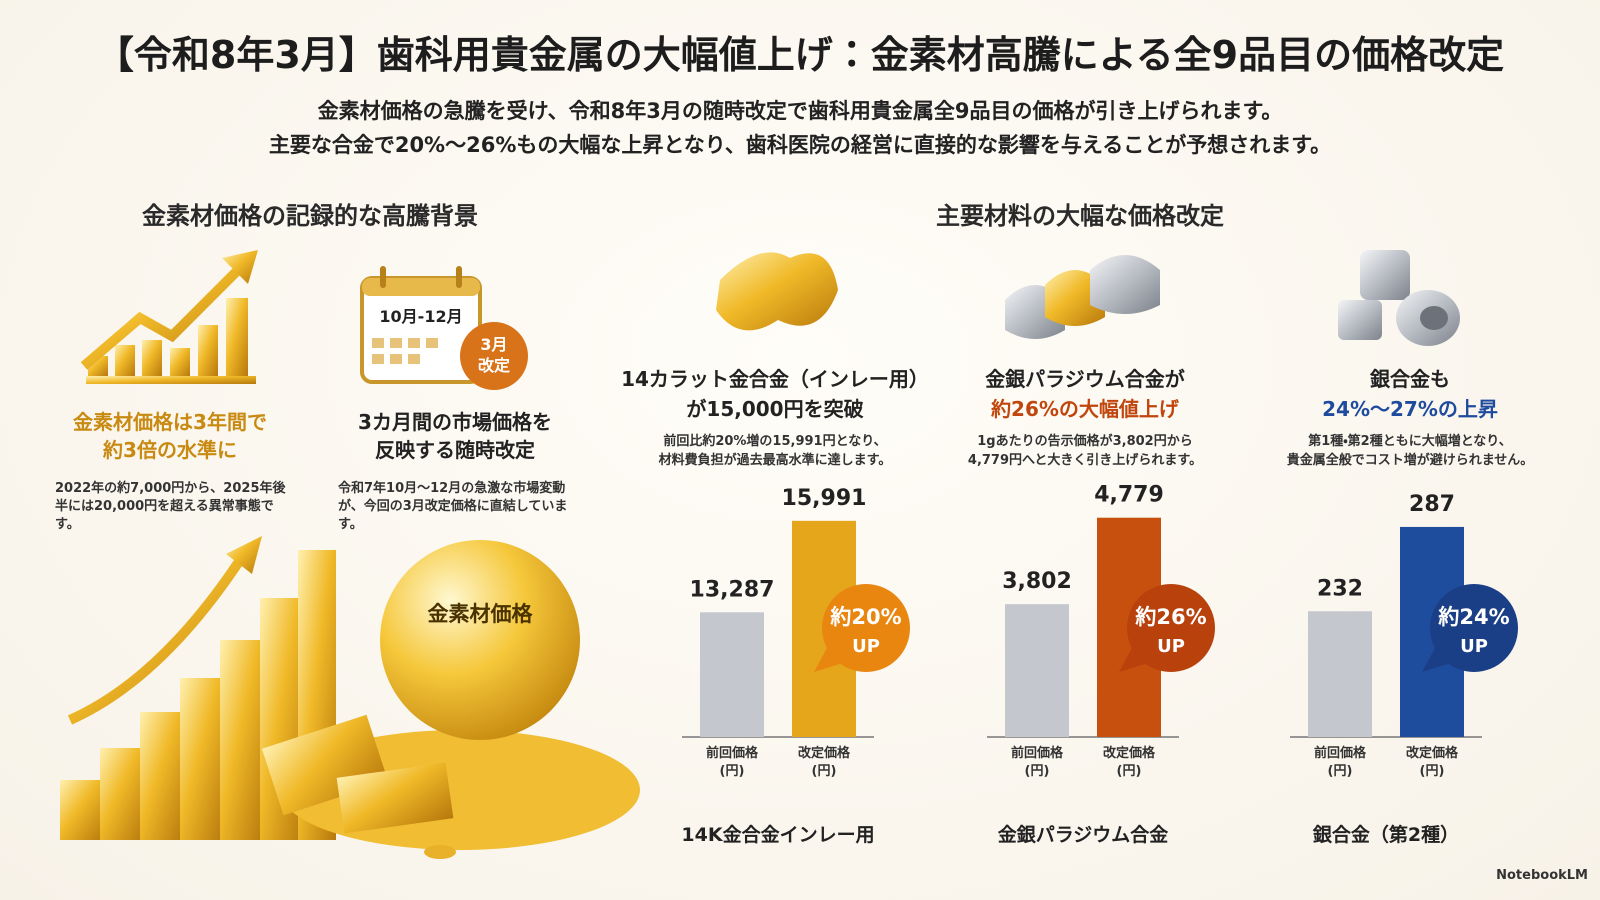 This screenshot has height=900, width=1600. I want to click on value-label: 13,287, so click(732, 589).